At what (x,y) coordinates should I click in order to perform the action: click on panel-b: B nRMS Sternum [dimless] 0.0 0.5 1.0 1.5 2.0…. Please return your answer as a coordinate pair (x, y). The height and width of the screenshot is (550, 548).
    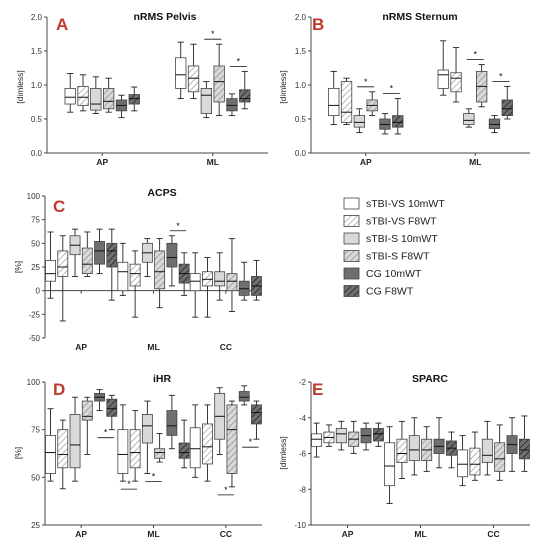
    Looking at the image, I should click on (404, 89).